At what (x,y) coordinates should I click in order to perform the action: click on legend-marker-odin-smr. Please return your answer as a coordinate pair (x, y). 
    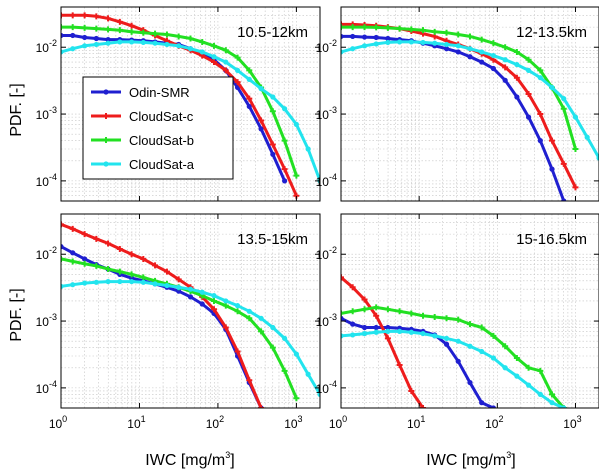
    Looking at the image, I should click on (106, 92).